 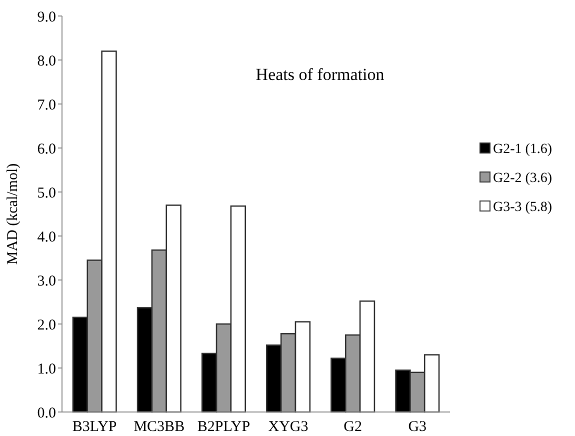 I want to click on y-tick-label: 2.0, so click(x=46, y=325).